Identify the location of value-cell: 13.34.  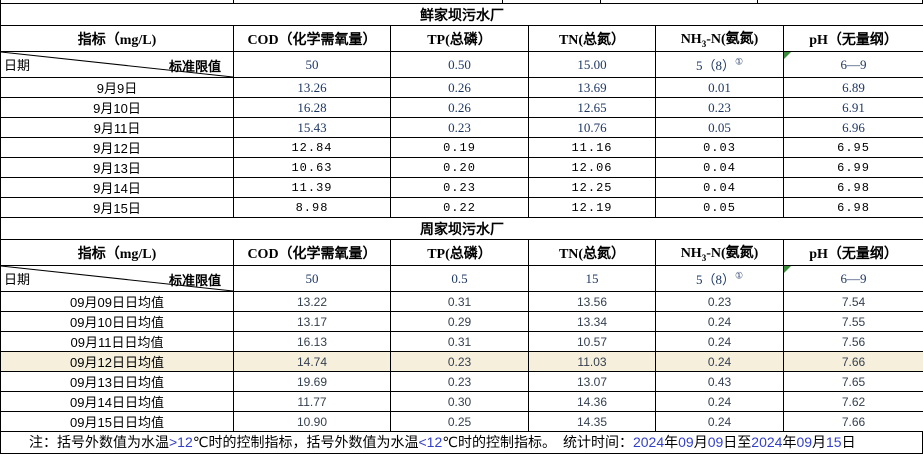
(592, 322).